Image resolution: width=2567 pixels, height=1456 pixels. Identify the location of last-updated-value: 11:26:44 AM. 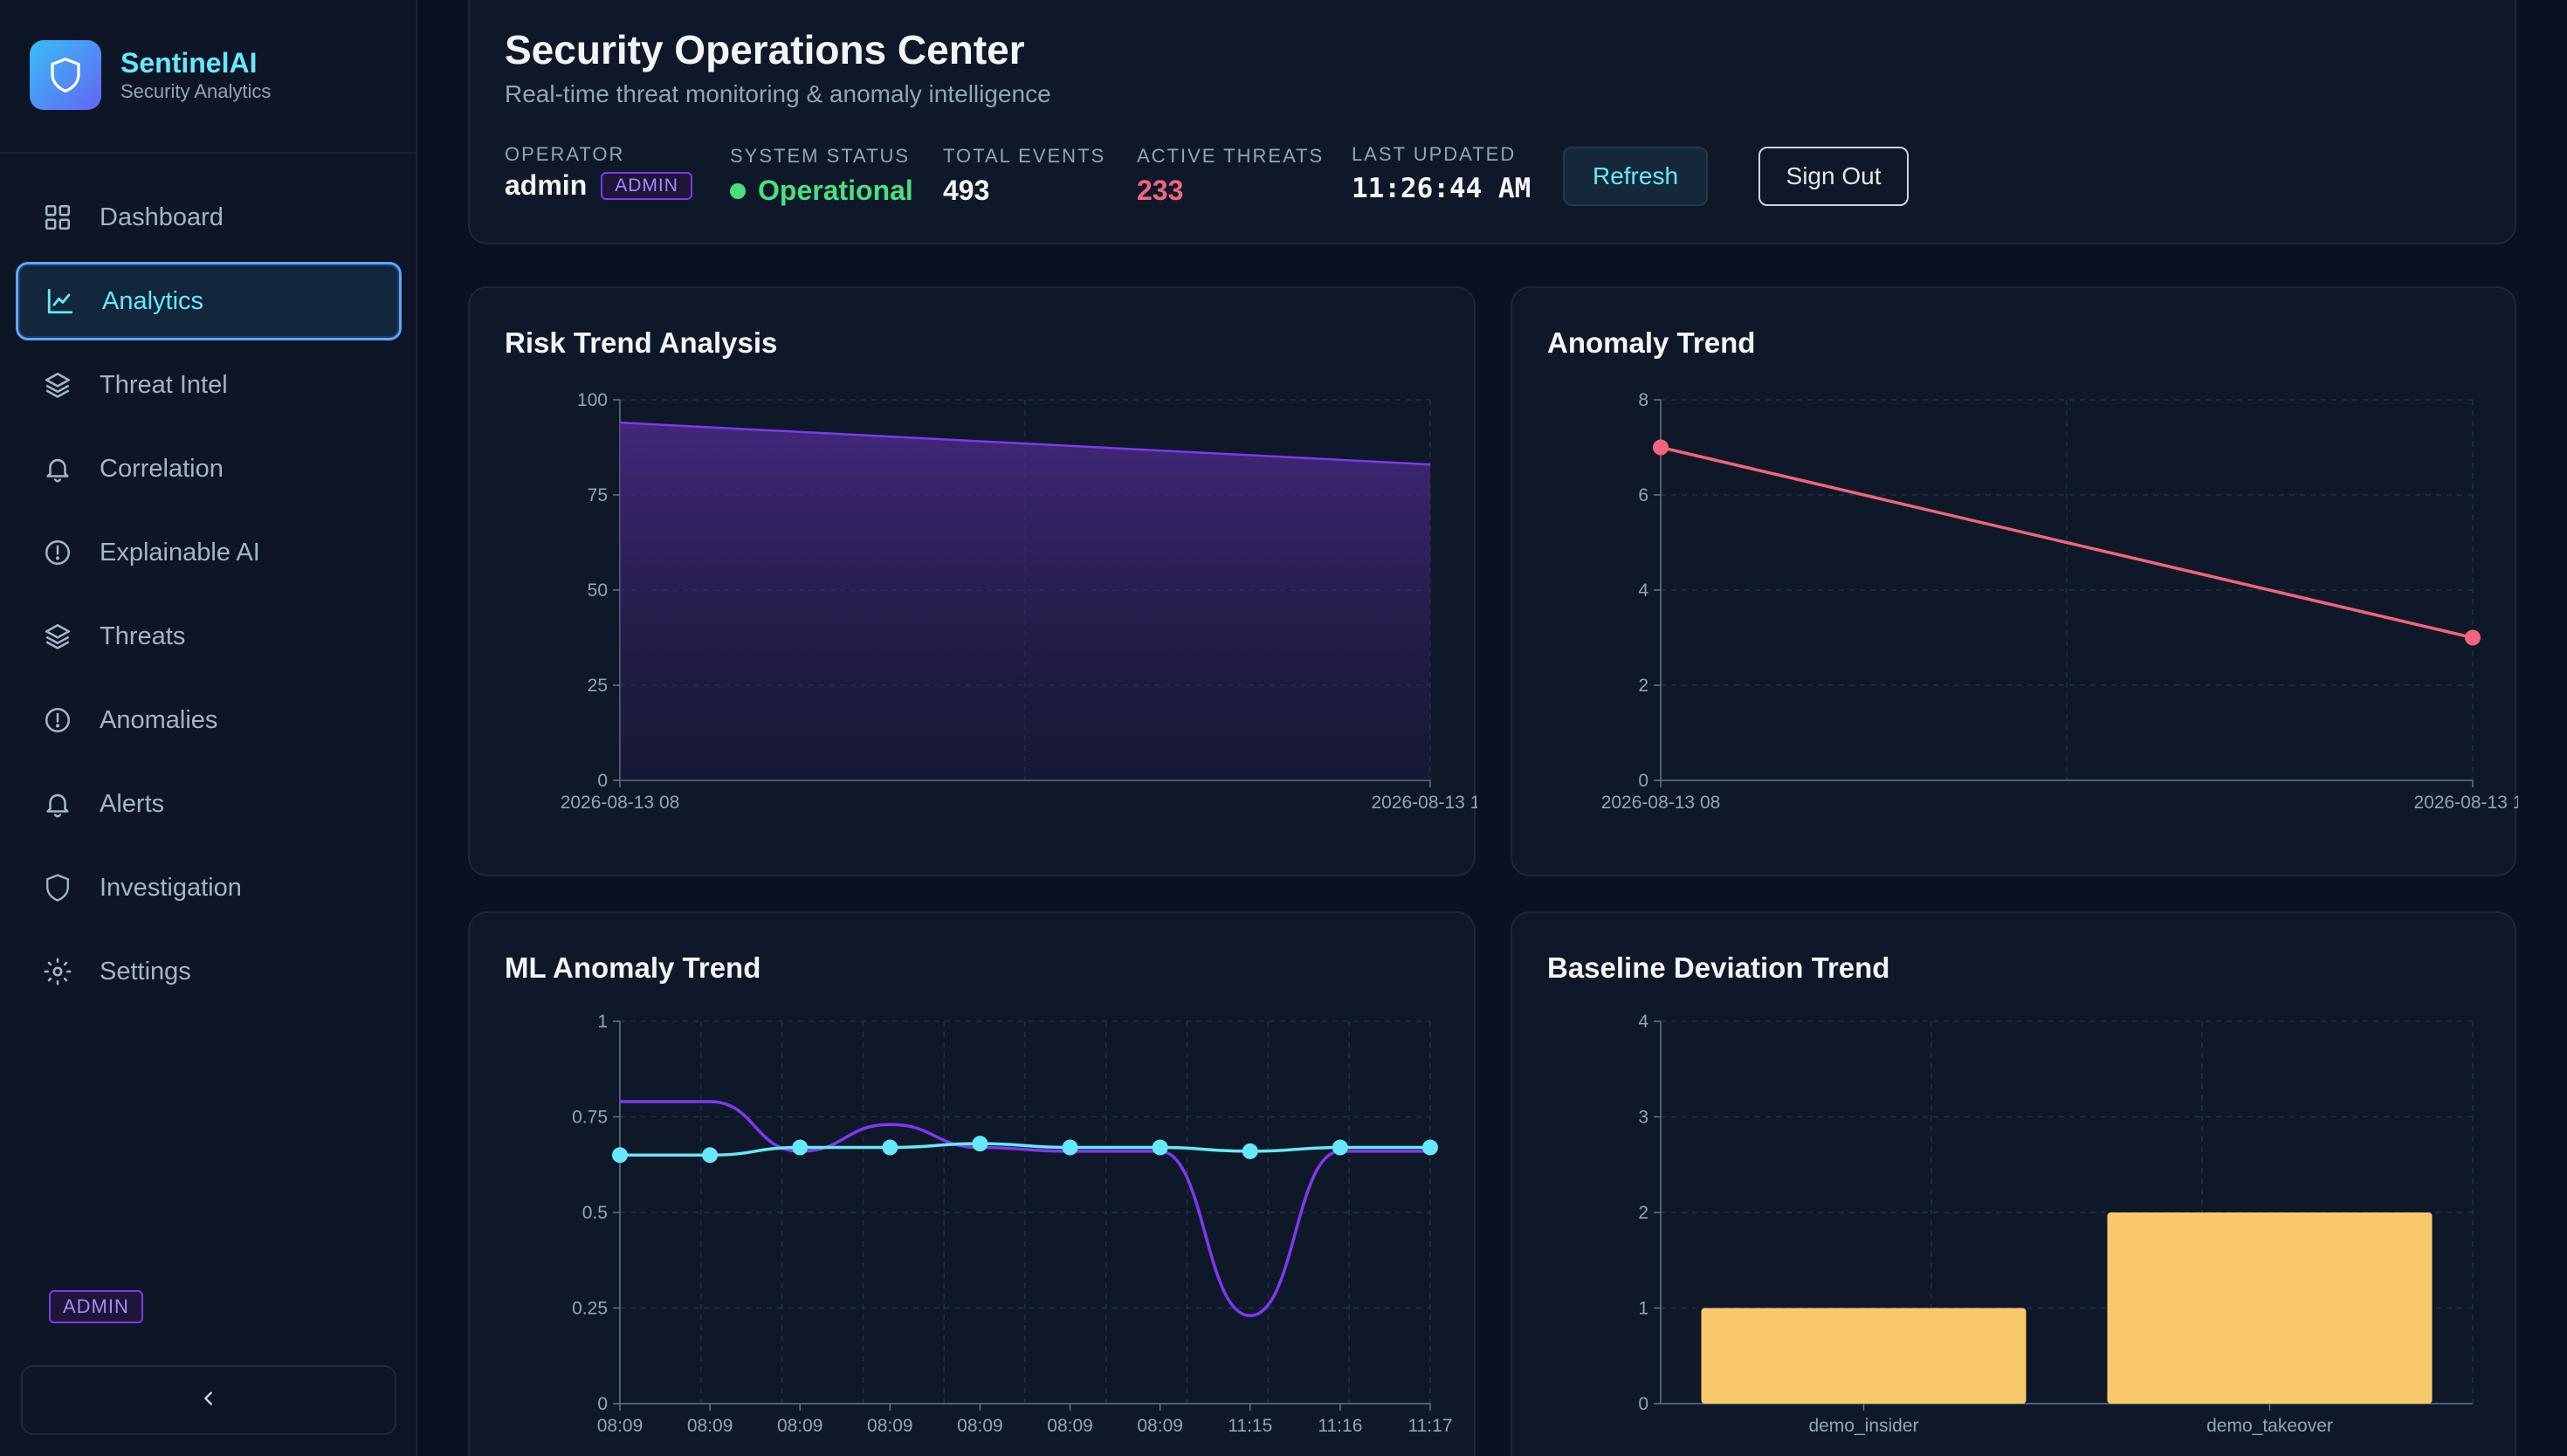
(1441, 188).